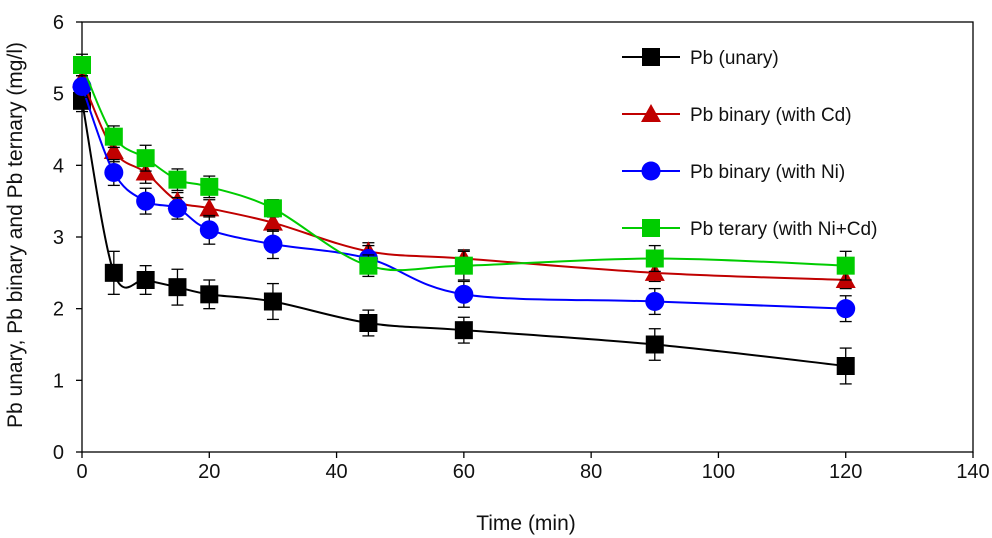  Describe the element at coordinates (767, 172) in the screenshot. I see `legend-label: Pb binary (with Ni)` at that location.